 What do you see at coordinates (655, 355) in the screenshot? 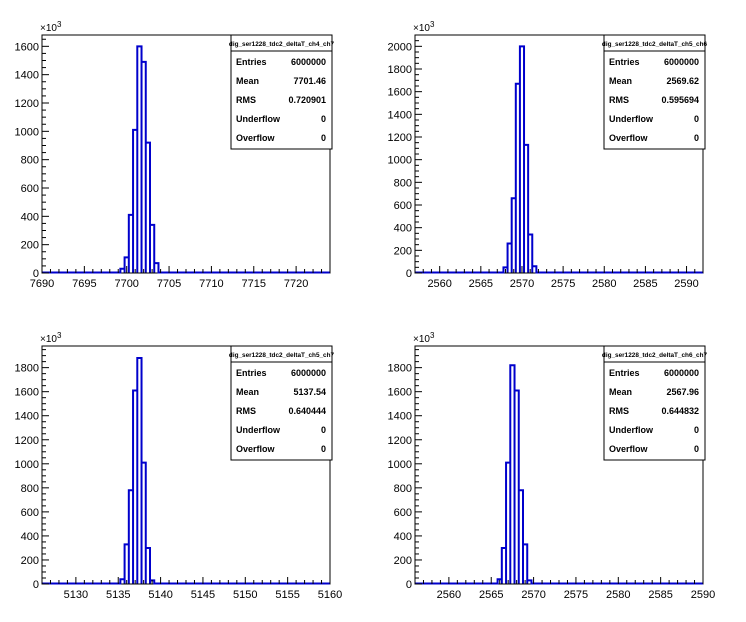
I see `stats-box-title: dig_ser1228_tdc2_deltaT_ch6_ch7` at bounding box center [655, 355].